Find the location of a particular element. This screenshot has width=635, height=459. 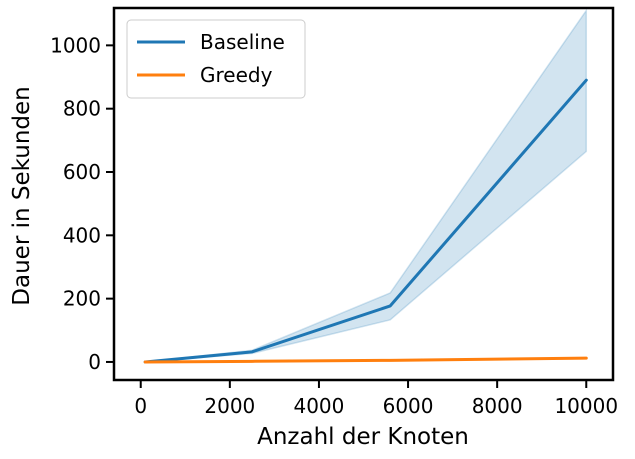

legend-label-baseline: Baseline is located at coordinates (242, 42).